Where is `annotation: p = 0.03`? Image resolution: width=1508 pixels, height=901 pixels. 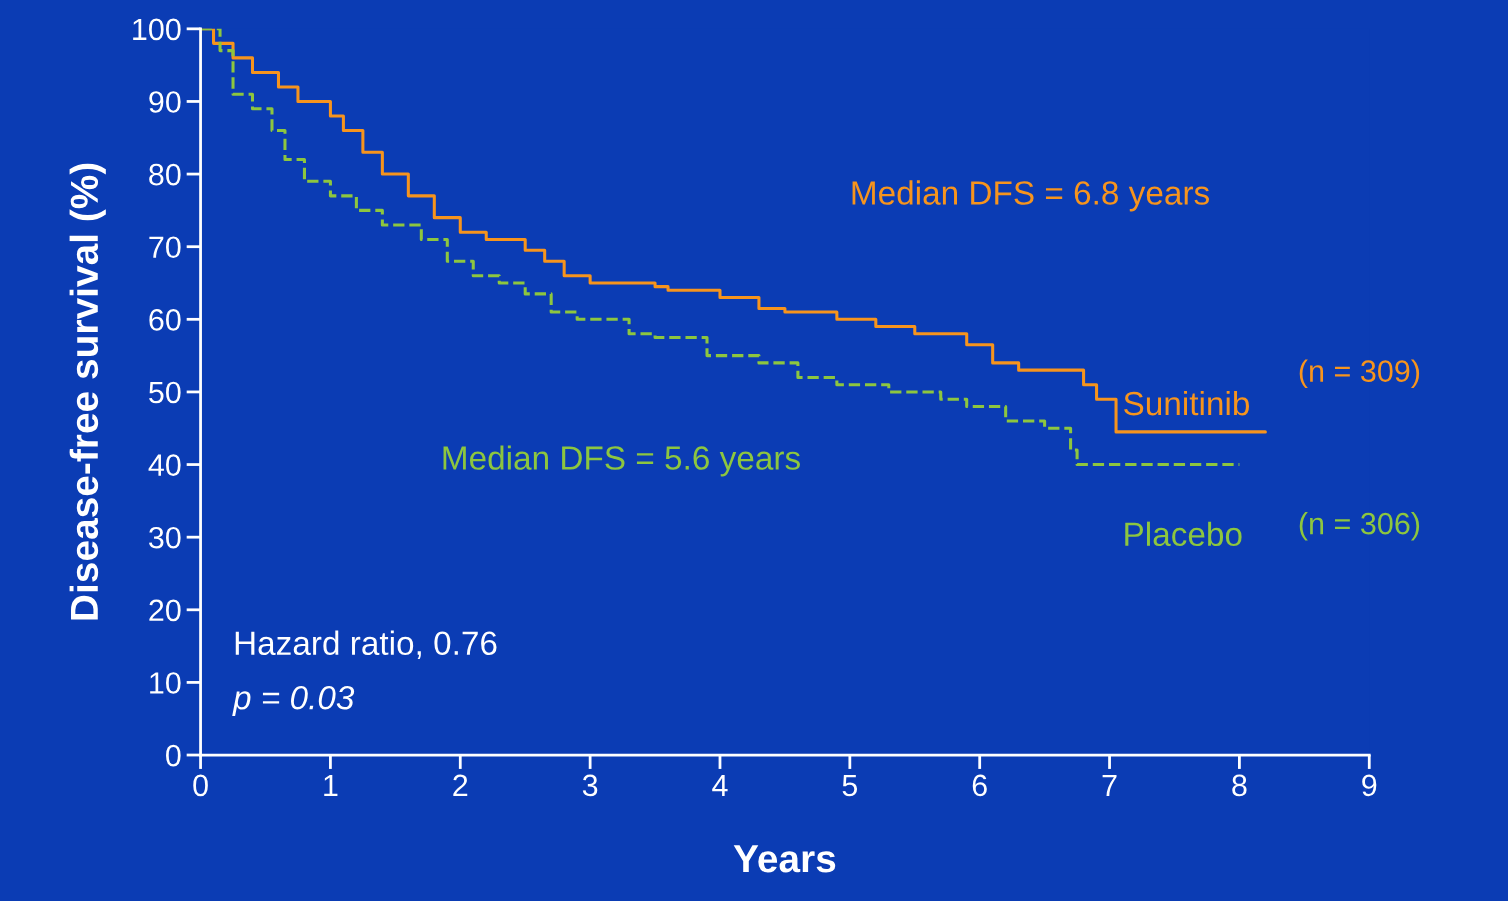
annotation: p = 0.03 is located at coordinates (293, 701).